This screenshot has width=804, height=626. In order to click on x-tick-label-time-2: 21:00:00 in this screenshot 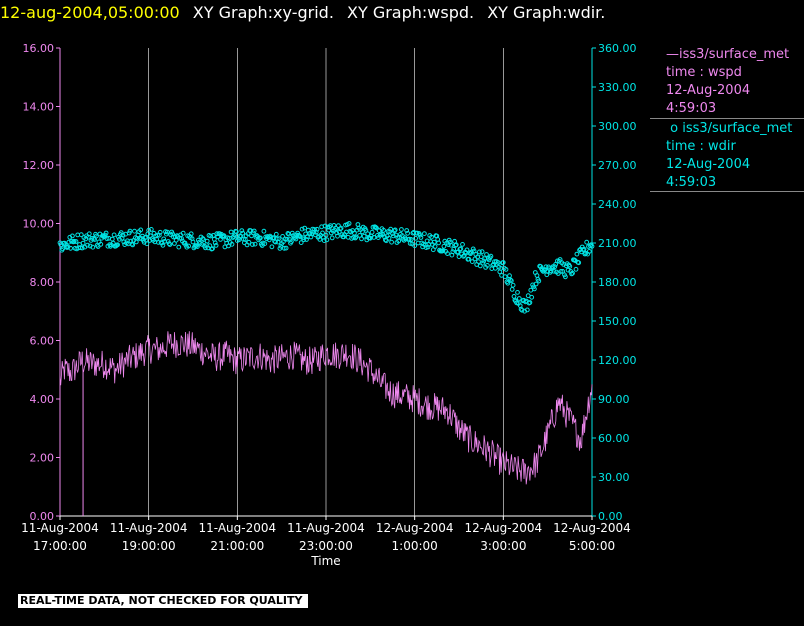, I will do `click(237, 546)`.